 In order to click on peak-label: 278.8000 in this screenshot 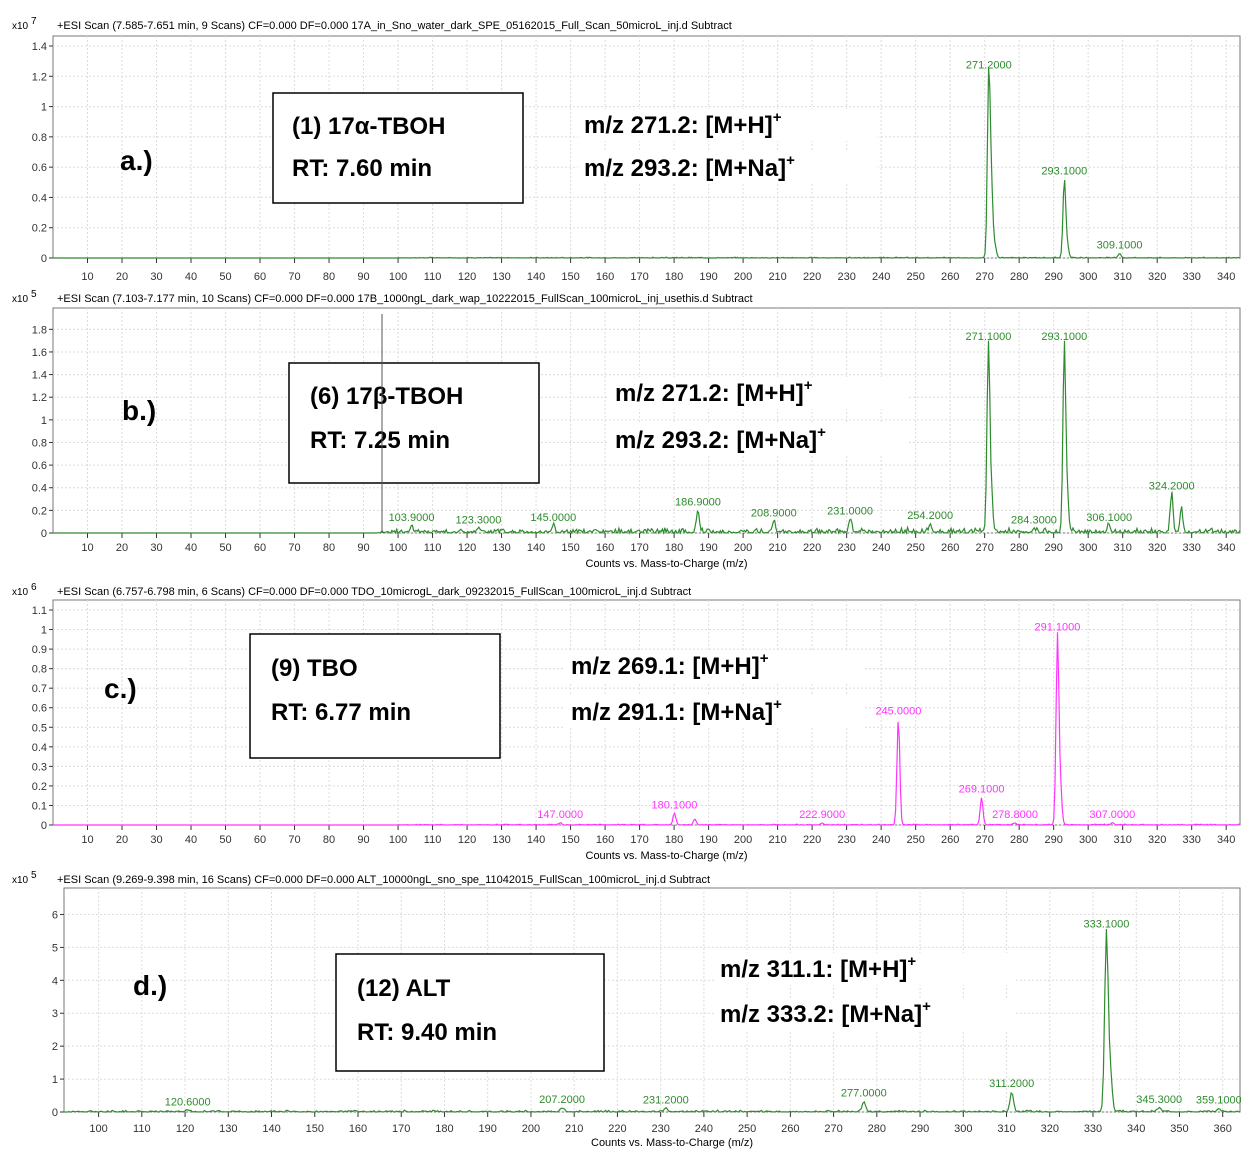, I will do `click(1015, 815)`.